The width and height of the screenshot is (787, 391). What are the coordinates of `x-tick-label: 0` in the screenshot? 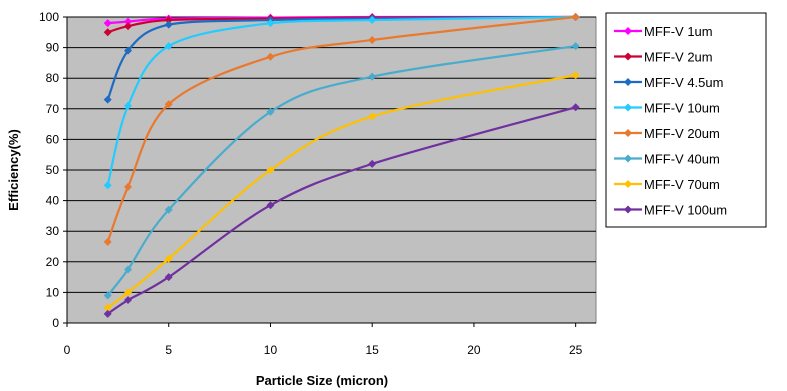 It's located at (67, 350).